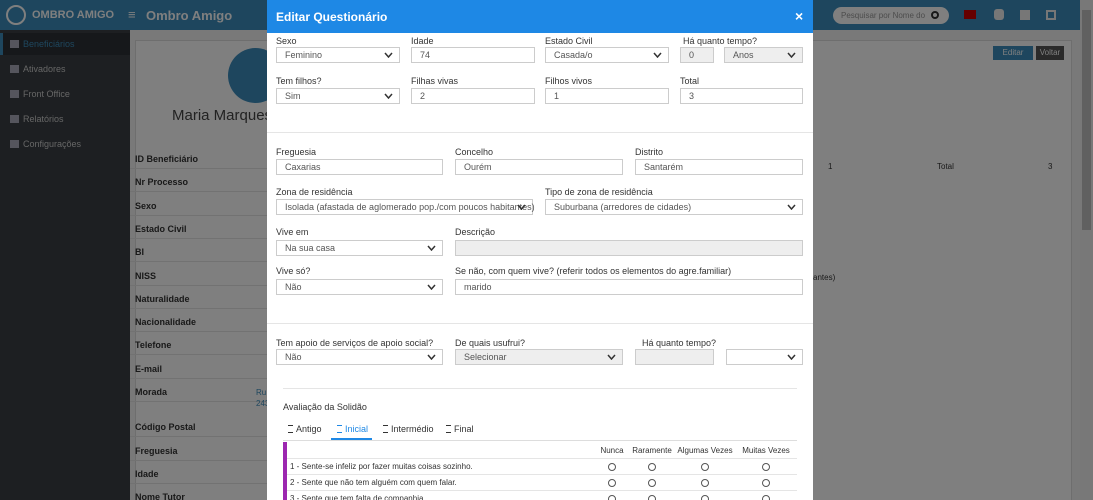  What do you see at coordinates (355, 343) in the screenshot?
I see `field-label: Tem apoio de serviços de apoio social?` at bounding box center [355, 343].